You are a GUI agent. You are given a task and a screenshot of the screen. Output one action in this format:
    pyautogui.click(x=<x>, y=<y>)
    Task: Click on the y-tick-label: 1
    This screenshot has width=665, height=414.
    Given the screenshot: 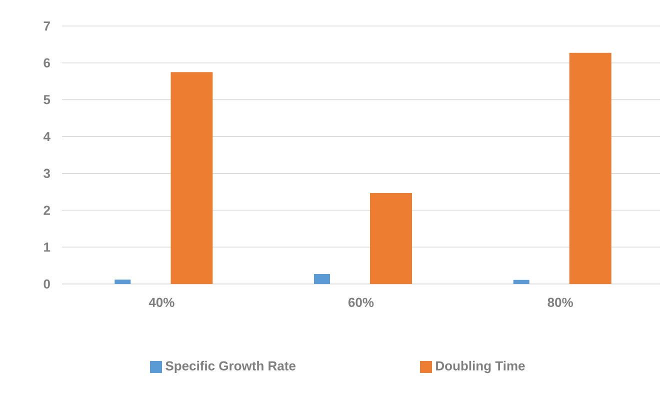 What is the action you would take?
    pyautogui.click(x=47, y=247)
    